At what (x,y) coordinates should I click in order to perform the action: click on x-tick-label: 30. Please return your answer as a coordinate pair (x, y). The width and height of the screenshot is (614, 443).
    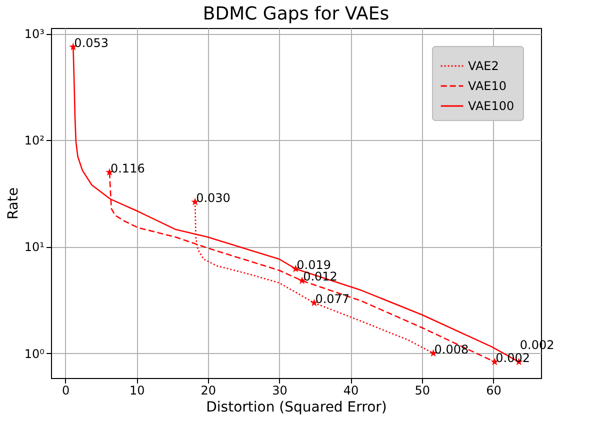
    Looking at the image, I should click on (280, 391).